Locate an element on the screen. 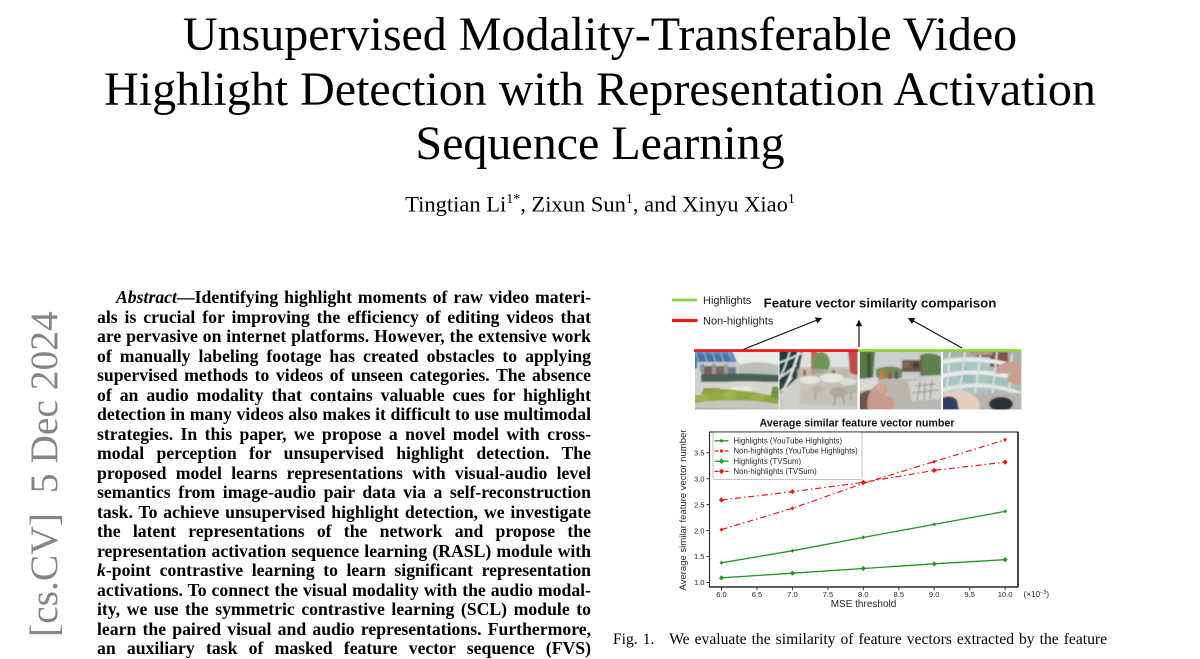 Image resolution: width=1200 pixels, height=659 pixels. svg-text: 1.0 is located at coordinates (699, 582).